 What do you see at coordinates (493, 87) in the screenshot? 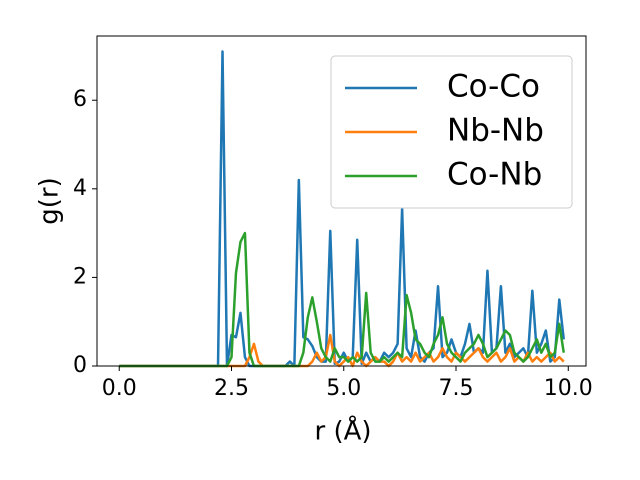
I see `legend-label: Co-Co` at bounding box center [493, 87].